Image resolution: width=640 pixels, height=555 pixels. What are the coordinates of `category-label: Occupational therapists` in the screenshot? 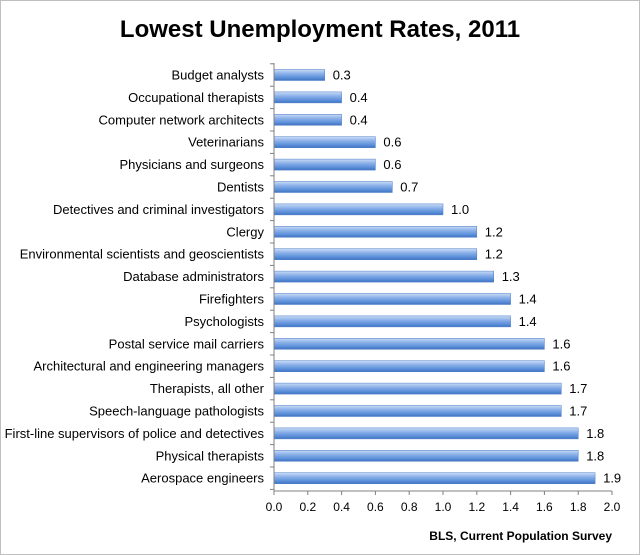 It's located at (196, 97).